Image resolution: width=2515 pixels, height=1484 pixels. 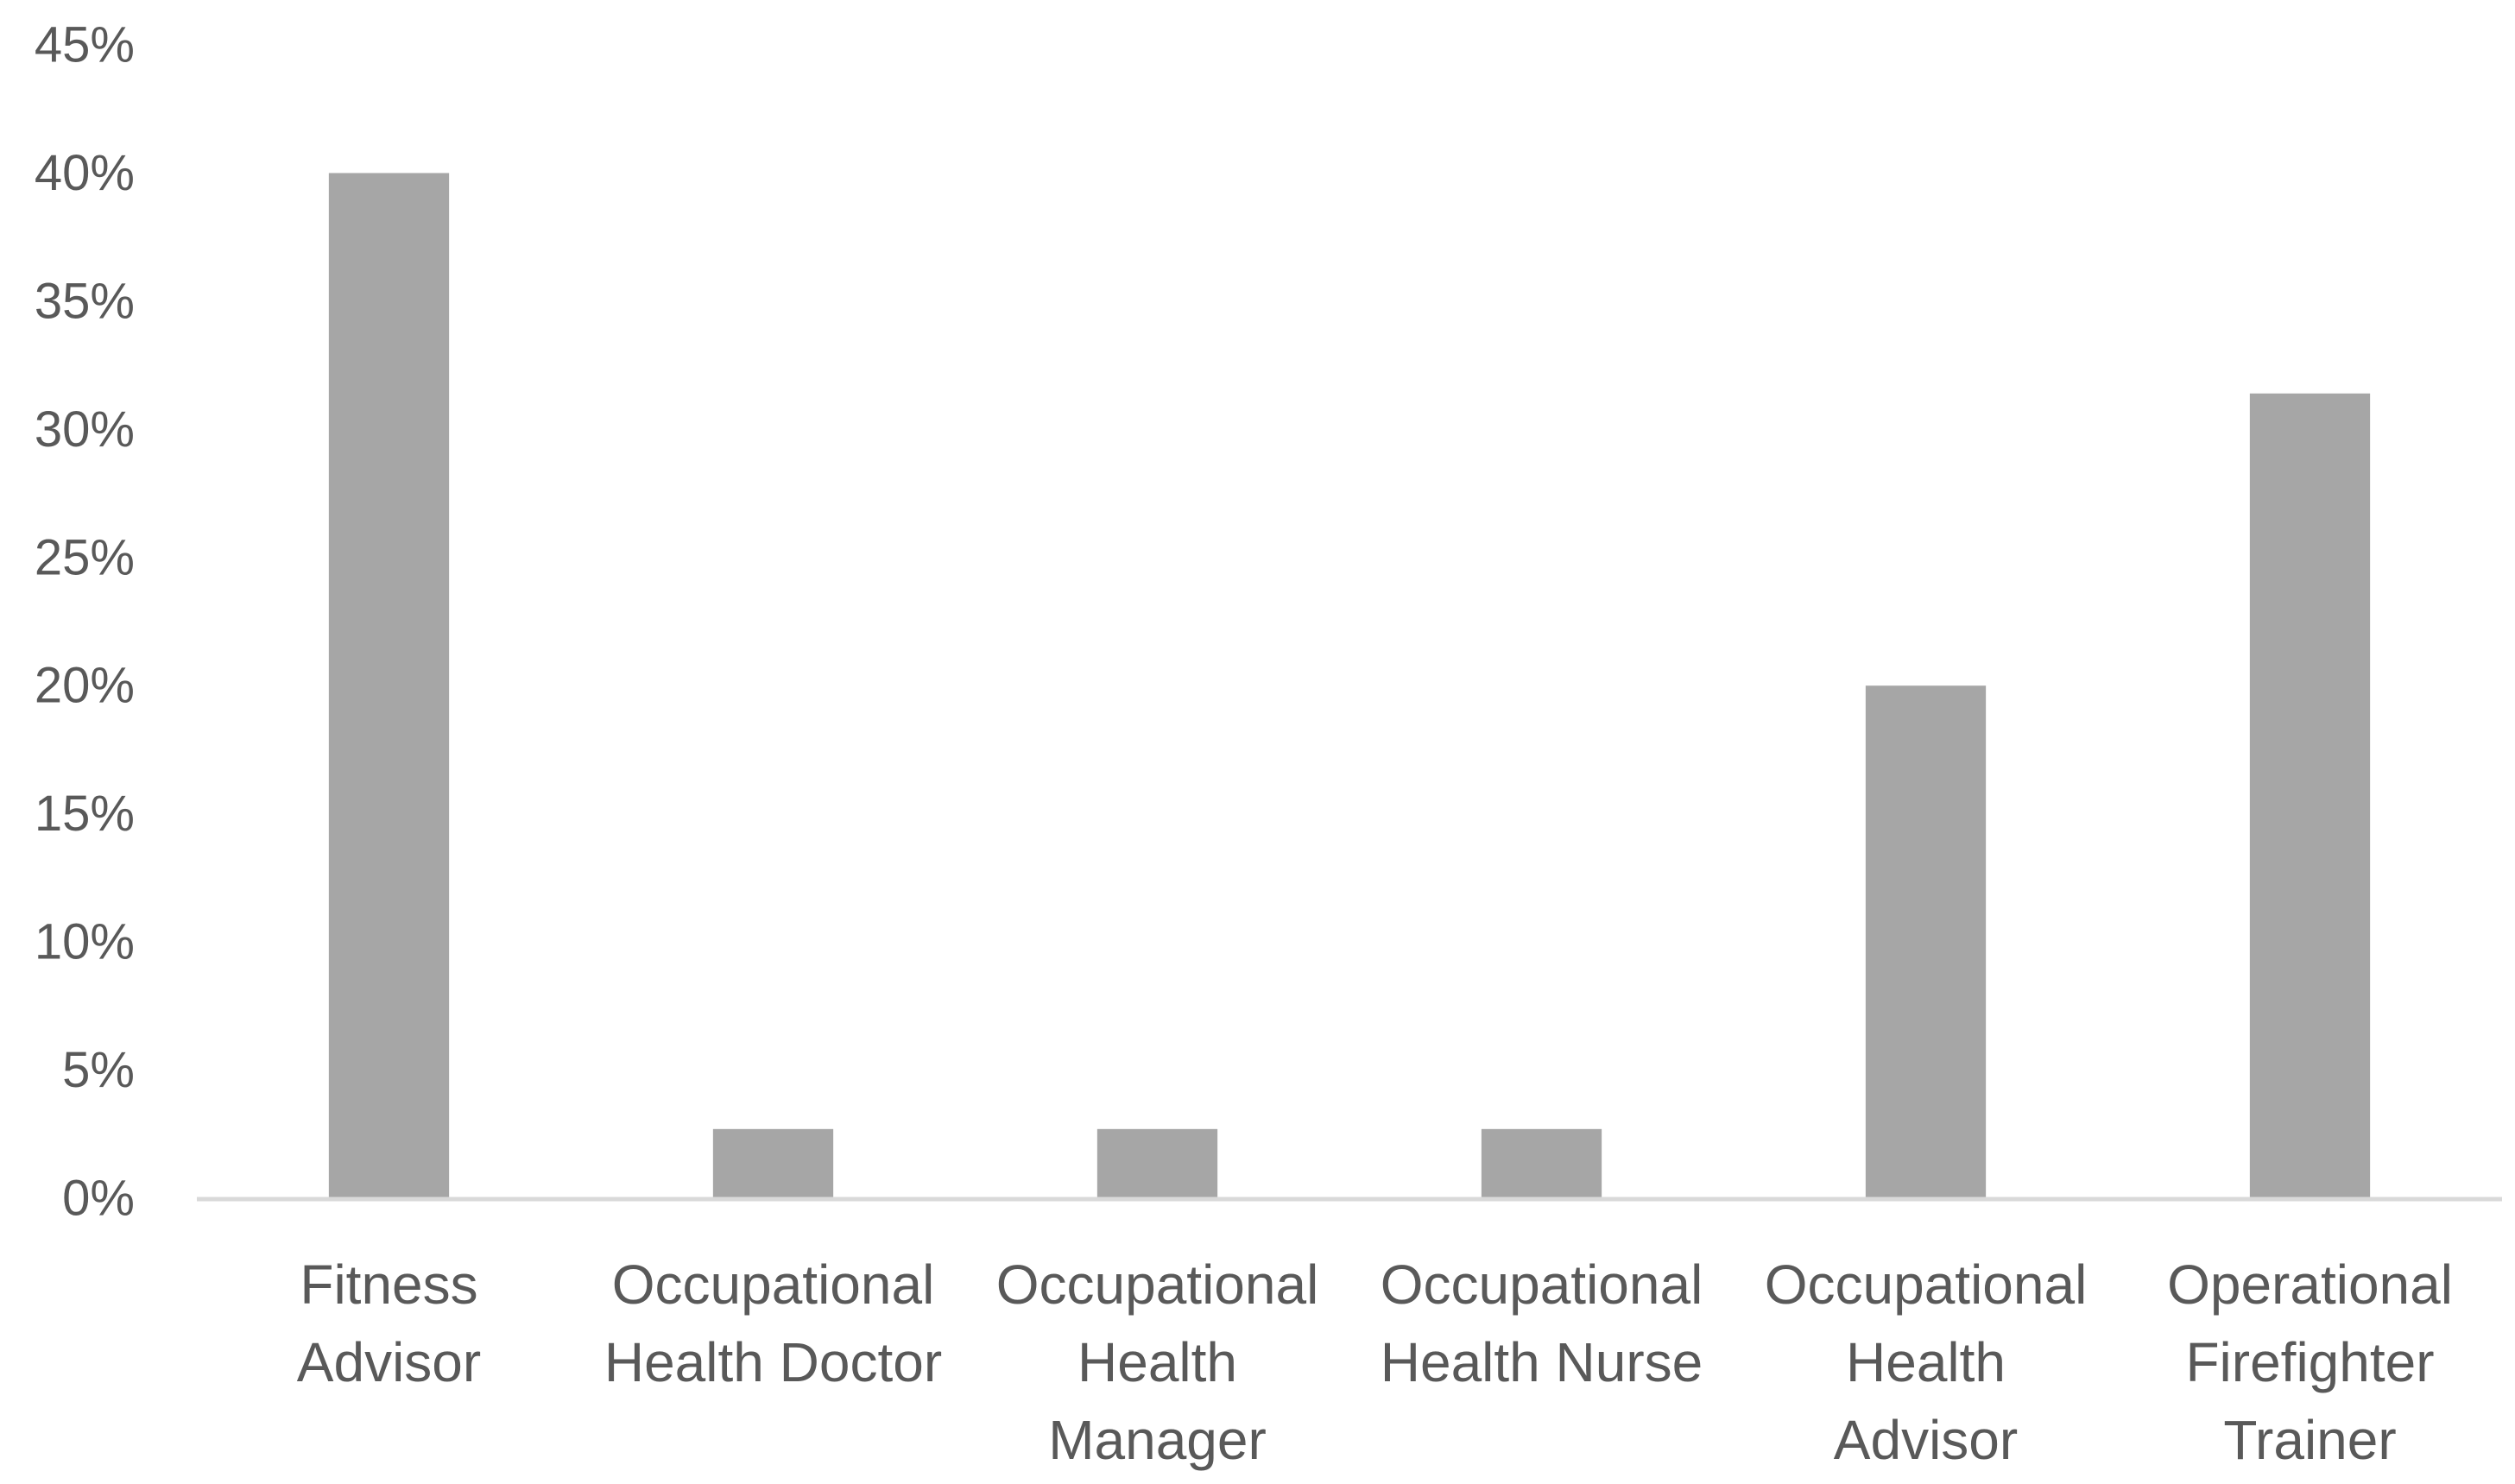 What do you see at coordinates (85, 301) in the screenshot?
I see `y-tick-label: 35%` at bounding box center [85, 301].